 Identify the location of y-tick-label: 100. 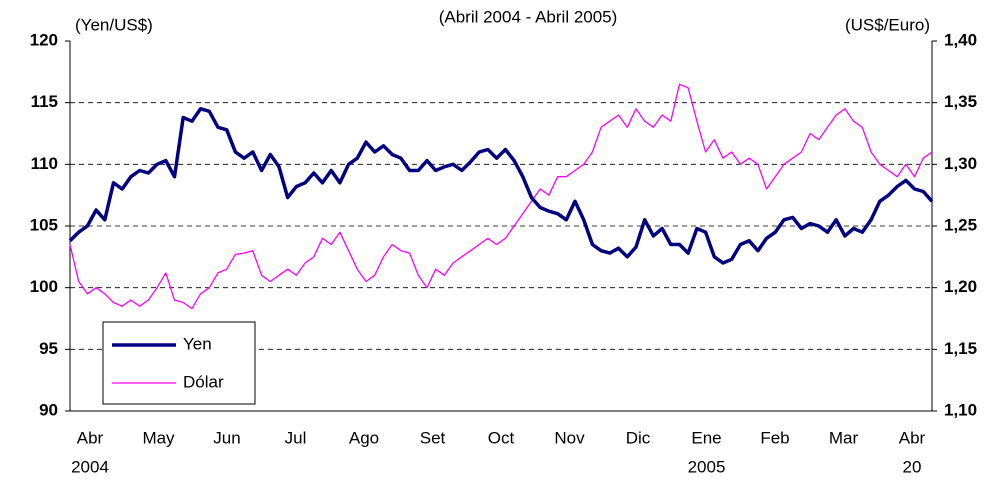
(44, 286).